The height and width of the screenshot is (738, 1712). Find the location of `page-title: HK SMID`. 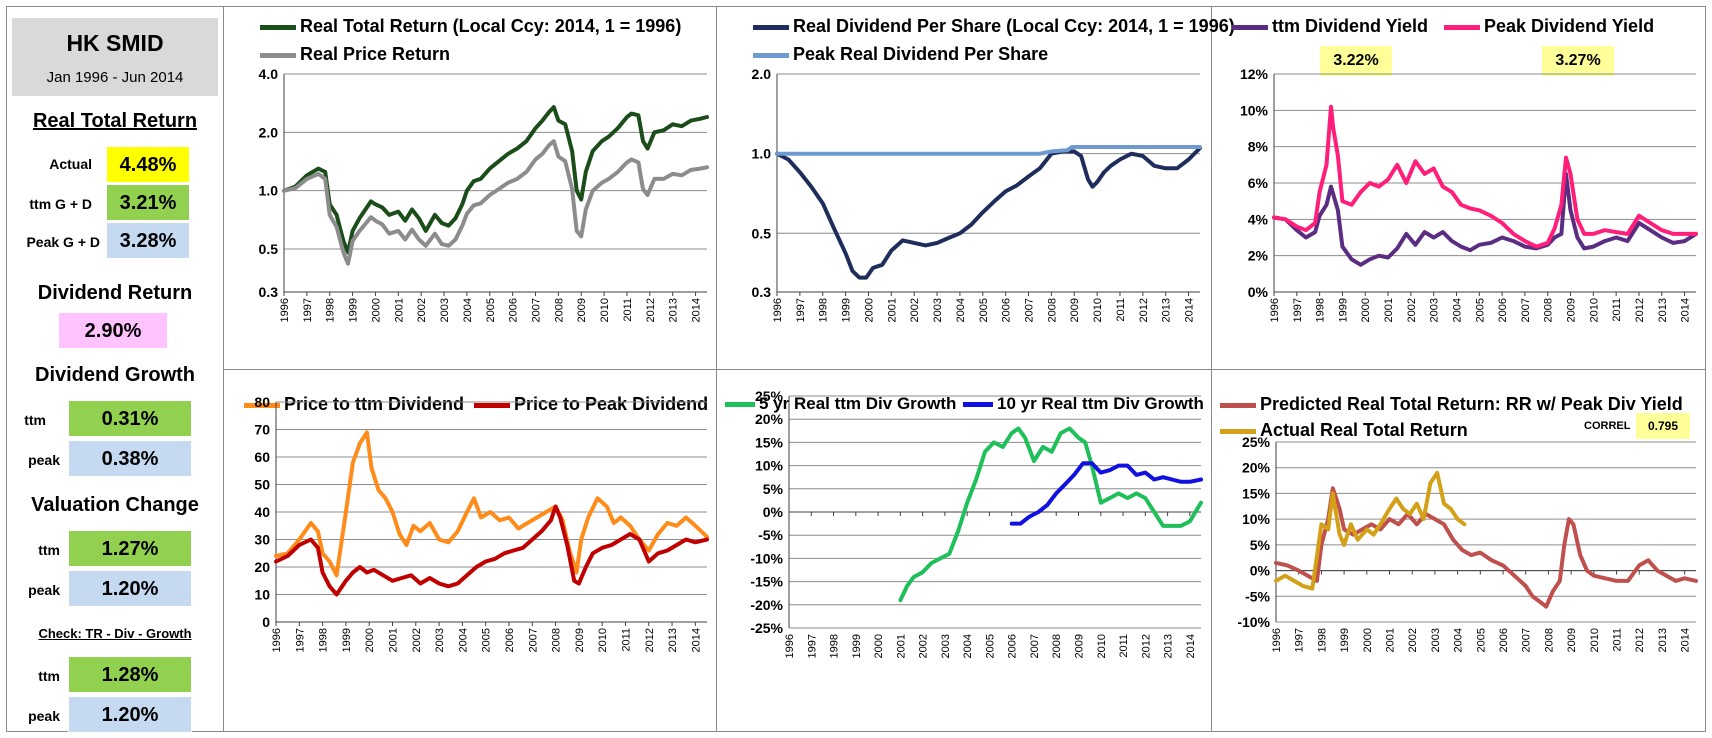

page-title: HK SMID is located at coordinates (115, 43).